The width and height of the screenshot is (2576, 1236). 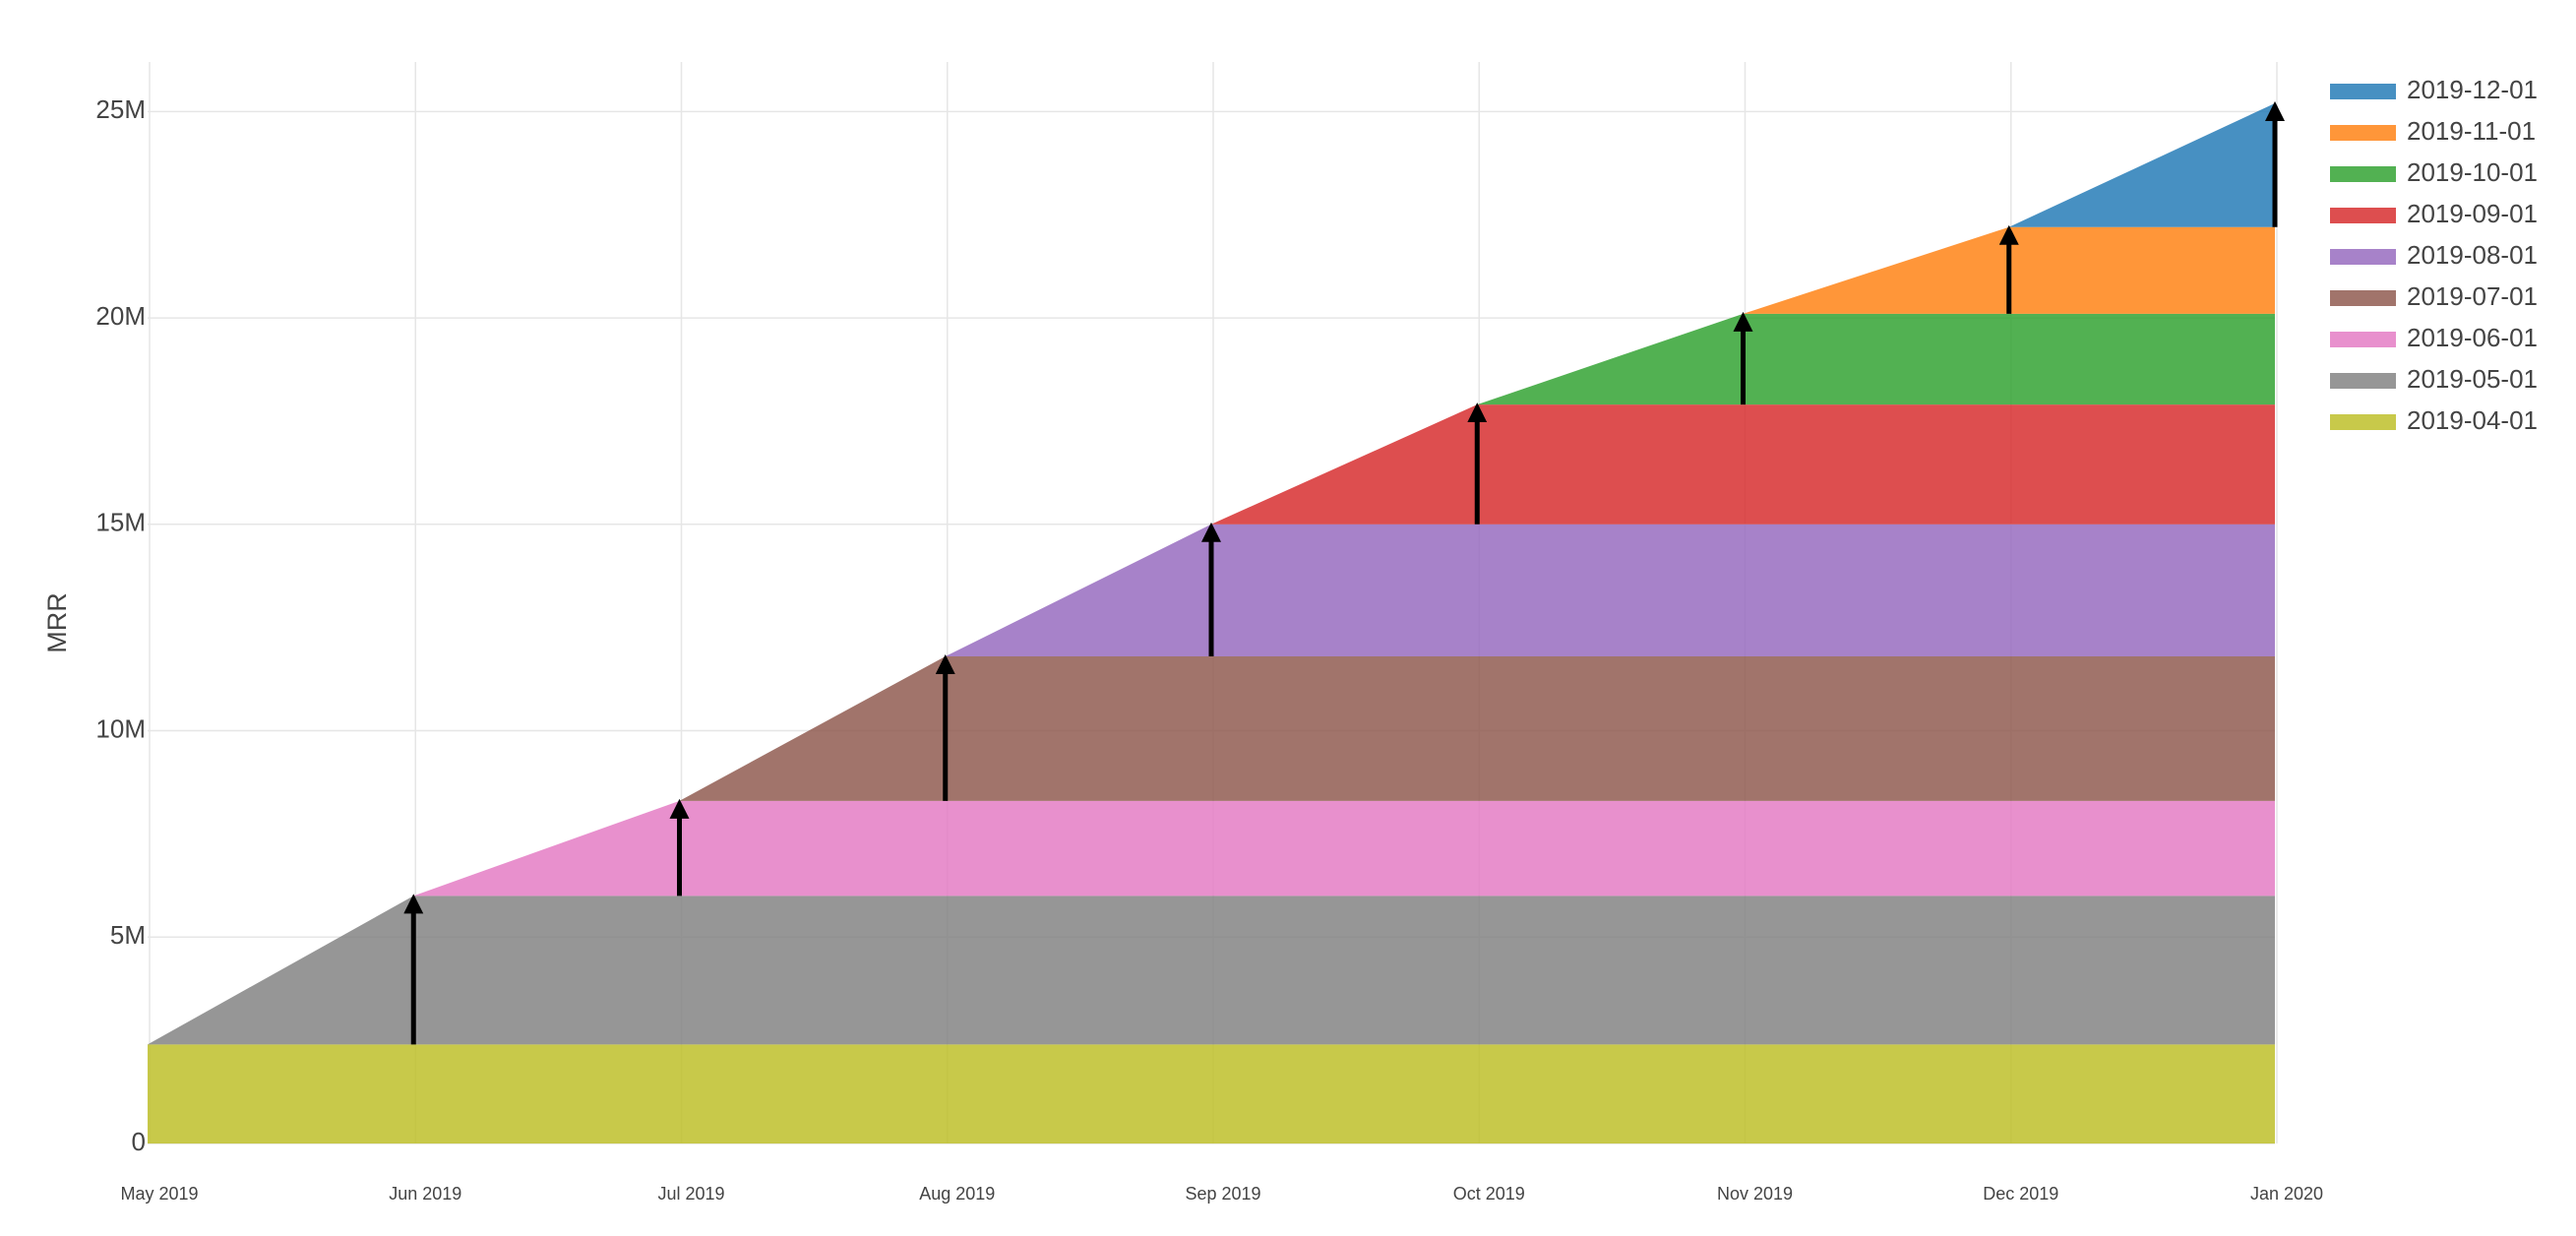 I want to click on legend-label: 2019-12-01, so click(x=2472, y=89).